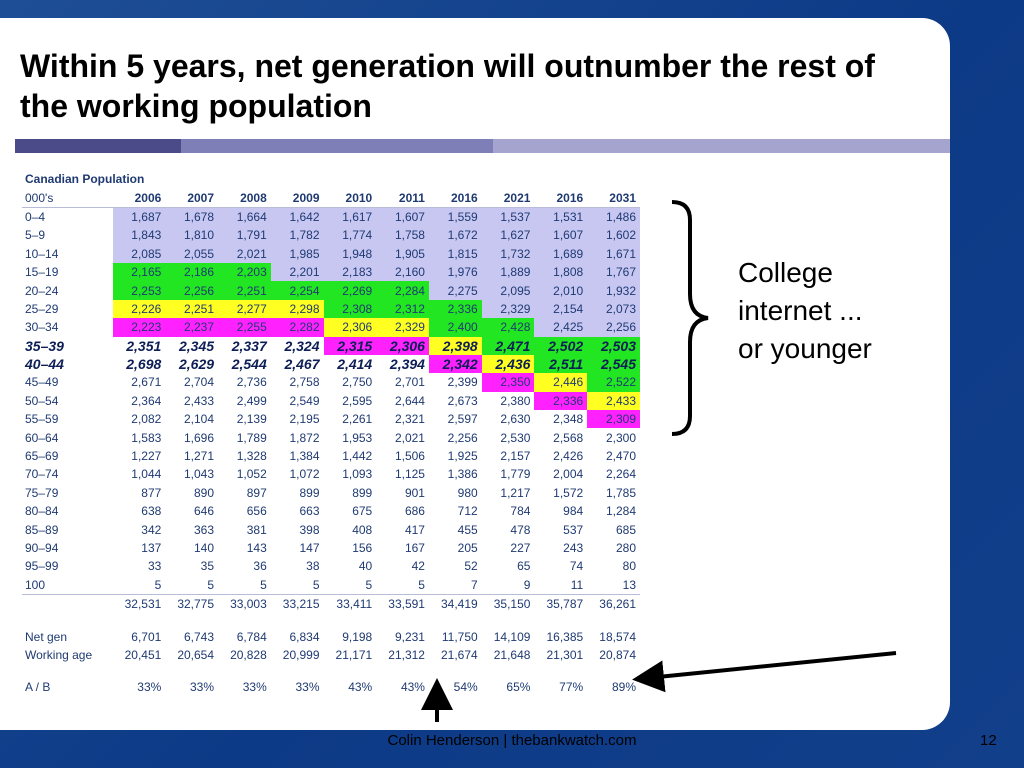  Describe the element at coordinates (350, 217) in the screenshot. I see `table-cell: 1,617` at that location.